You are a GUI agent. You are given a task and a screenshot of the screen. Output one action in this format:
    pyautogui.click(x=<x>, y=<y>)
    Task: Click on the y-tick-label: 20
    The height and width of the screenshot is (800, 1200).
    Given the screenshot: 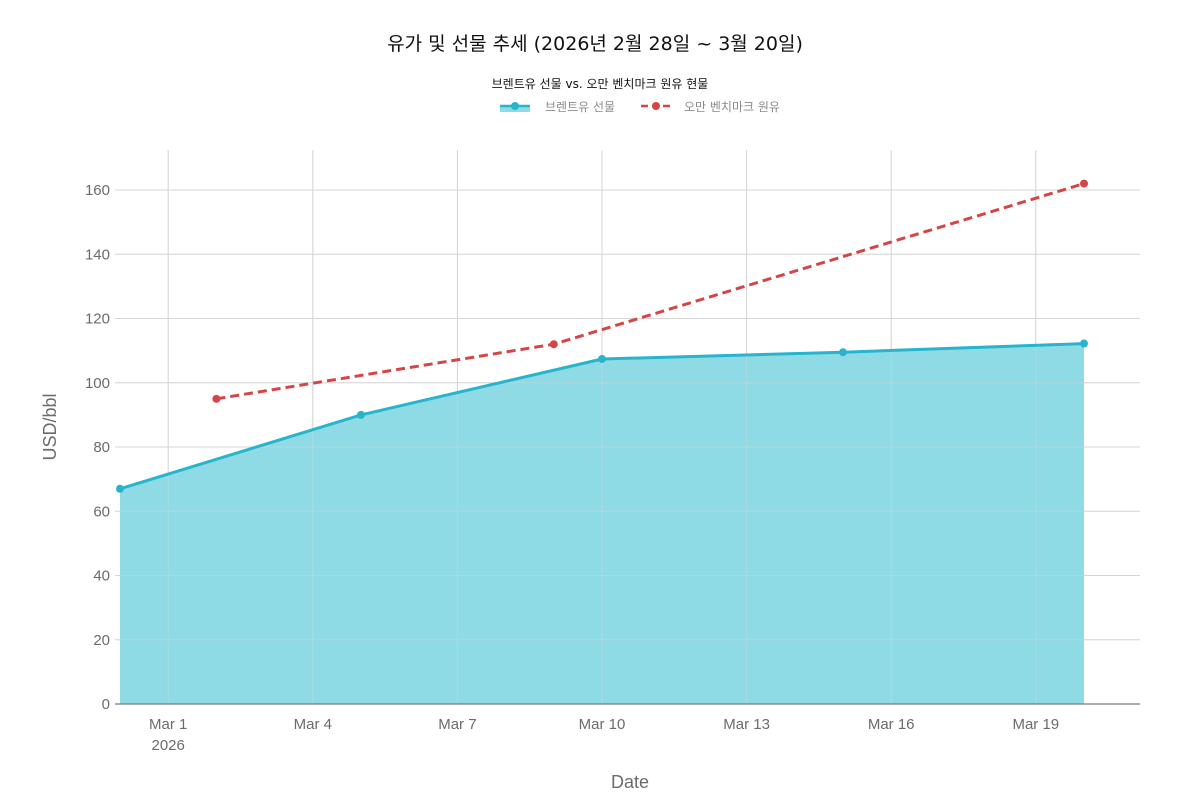 What is the action you would take?
    pyautogui.click(x=101, y=640)
    